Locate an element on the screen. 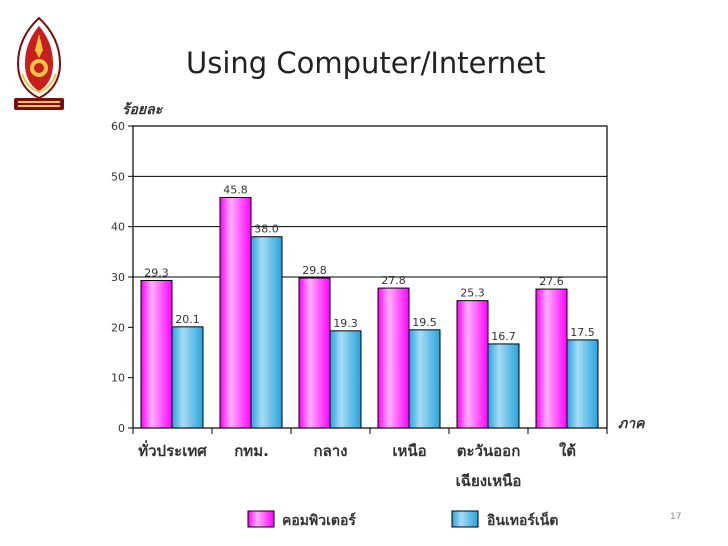  legend-label: คอมพิวเตอร์ is located at coordinates (319, 520).